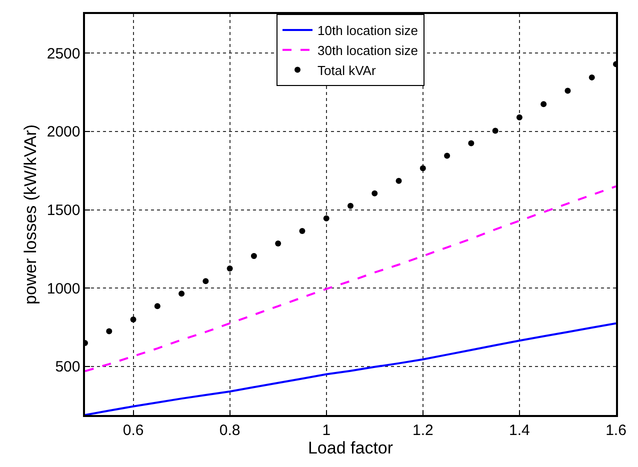  What do you see at coordinates (229, 430) in the screenshot?
I see `x-tick-label: 0.8` at bounding box center [229, 430].